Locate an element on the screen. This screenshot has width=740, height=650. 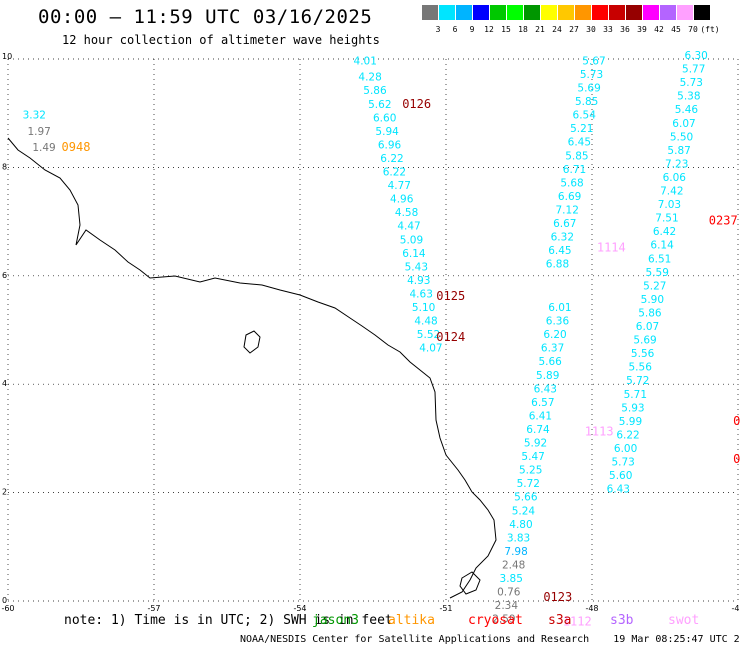
wave-height-value: 6.67 is located at coordinates (564, 224).